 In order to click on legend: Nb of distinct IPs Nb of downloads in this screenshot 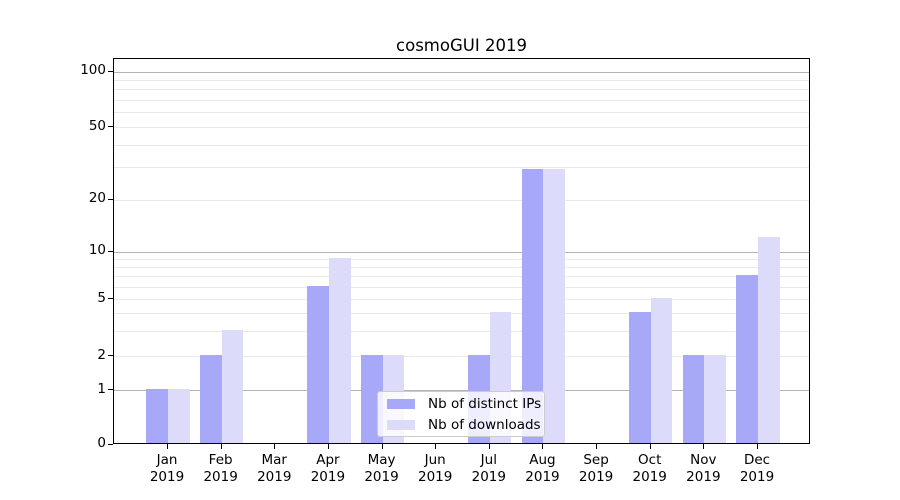, I will do `click(461, 414)`.